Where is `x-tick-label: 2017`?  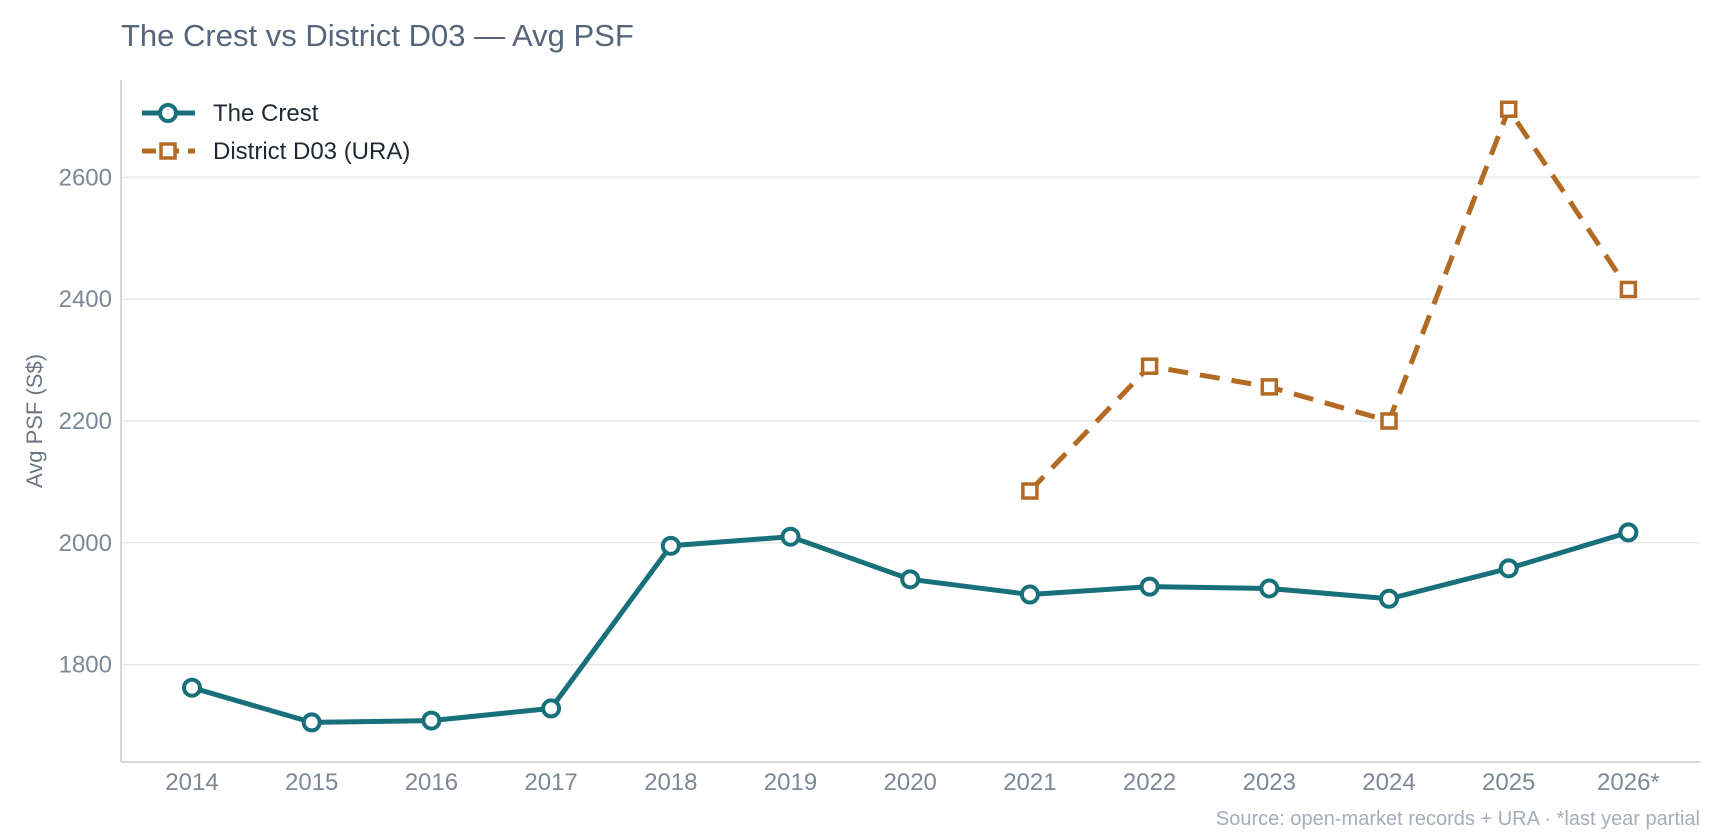
x-tick-label: 2017 is located at coordinates (550, 782).